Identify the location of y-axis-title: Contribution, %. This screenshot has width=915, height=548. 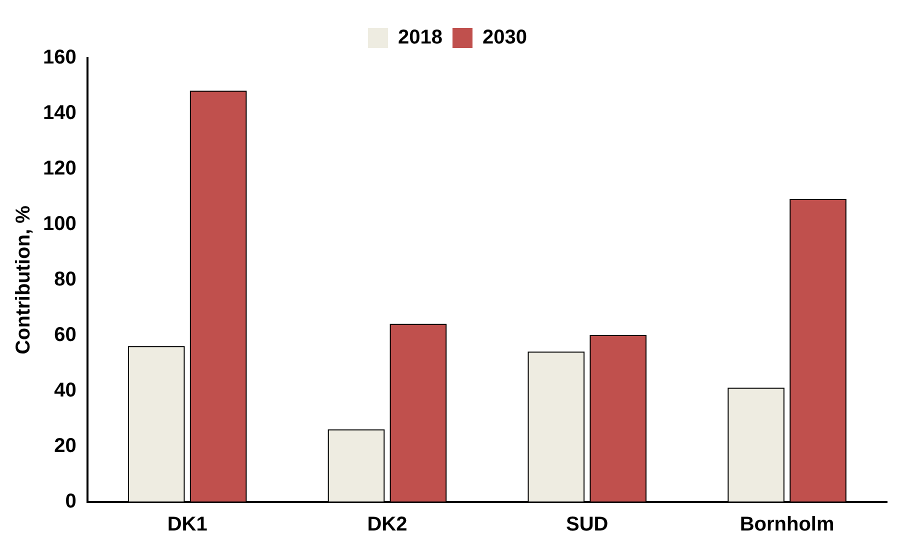
(23, 279).